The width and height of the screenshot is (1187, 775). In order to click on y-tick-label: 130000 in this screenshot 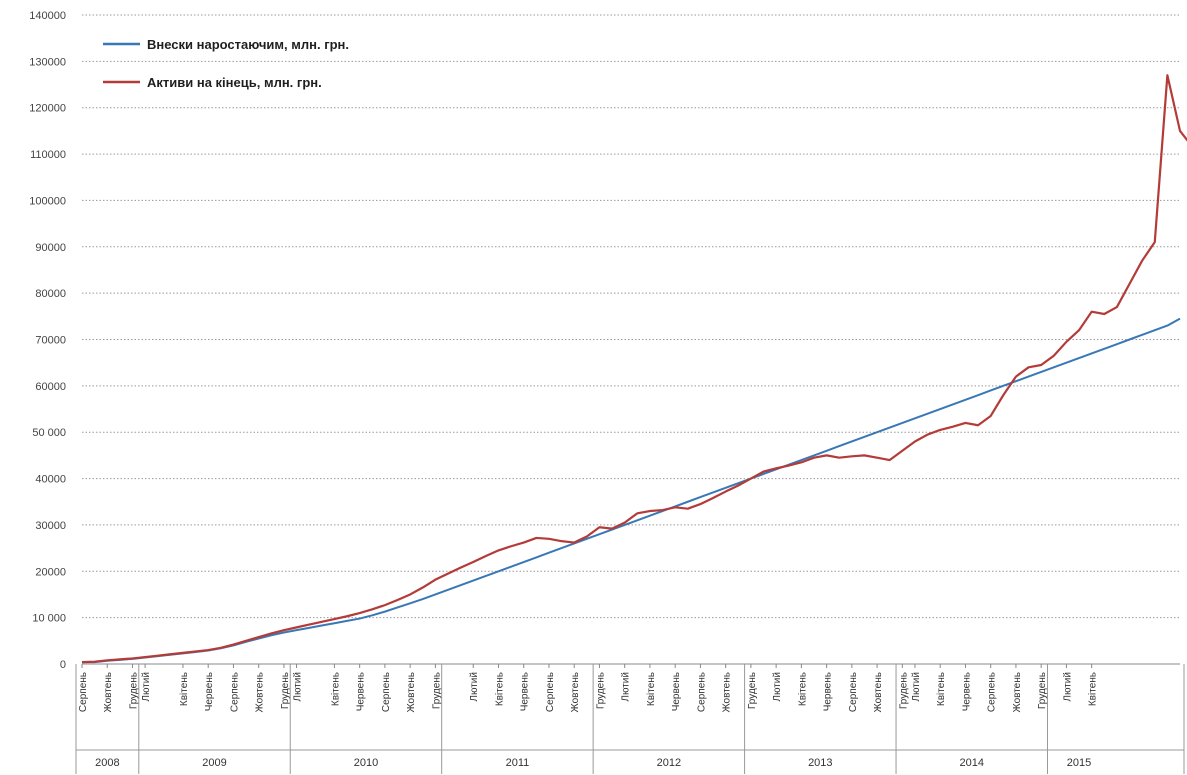, I will do `click(47, 62)`.